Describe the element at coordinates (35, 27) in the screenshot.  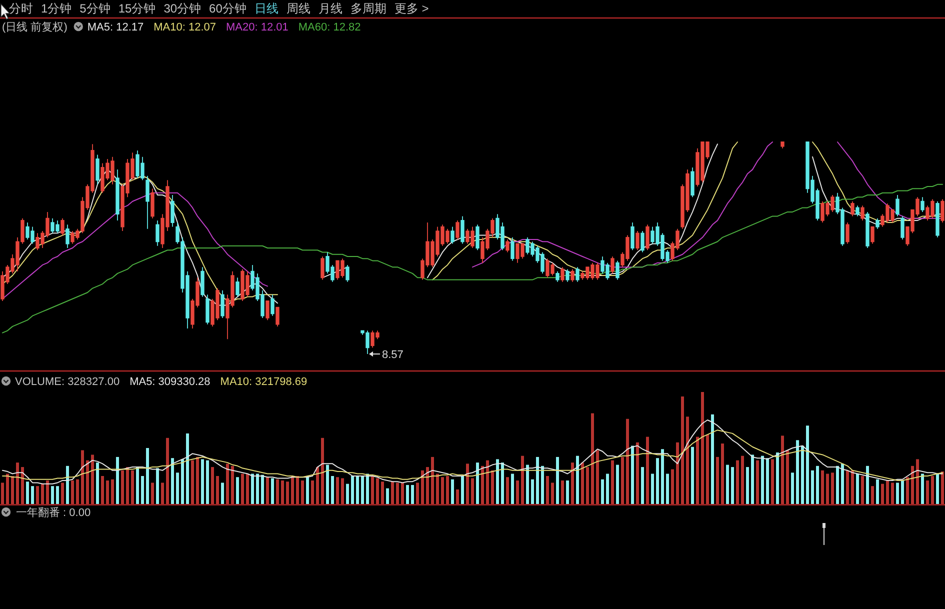
I see `chart-title: (日线 前复权)` at that location.